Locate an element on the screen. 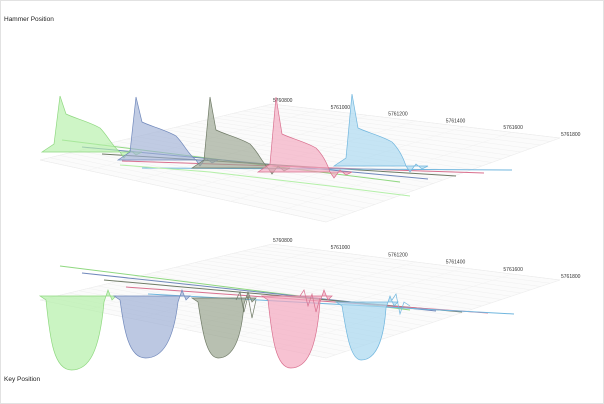  top-x-tick-label: 5761800 is located at coordinates (571, 135).